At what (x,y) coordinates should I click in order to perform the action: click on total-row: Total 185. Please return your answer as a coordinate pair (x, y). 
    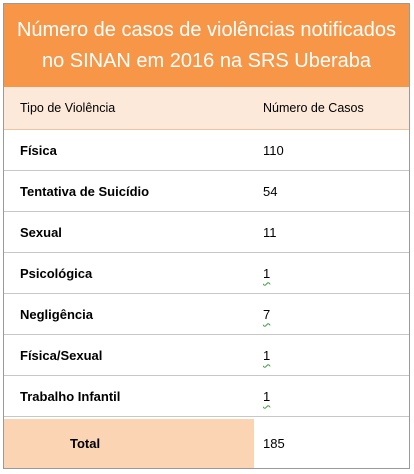
    Looking at the image, I should click on (206, 443).